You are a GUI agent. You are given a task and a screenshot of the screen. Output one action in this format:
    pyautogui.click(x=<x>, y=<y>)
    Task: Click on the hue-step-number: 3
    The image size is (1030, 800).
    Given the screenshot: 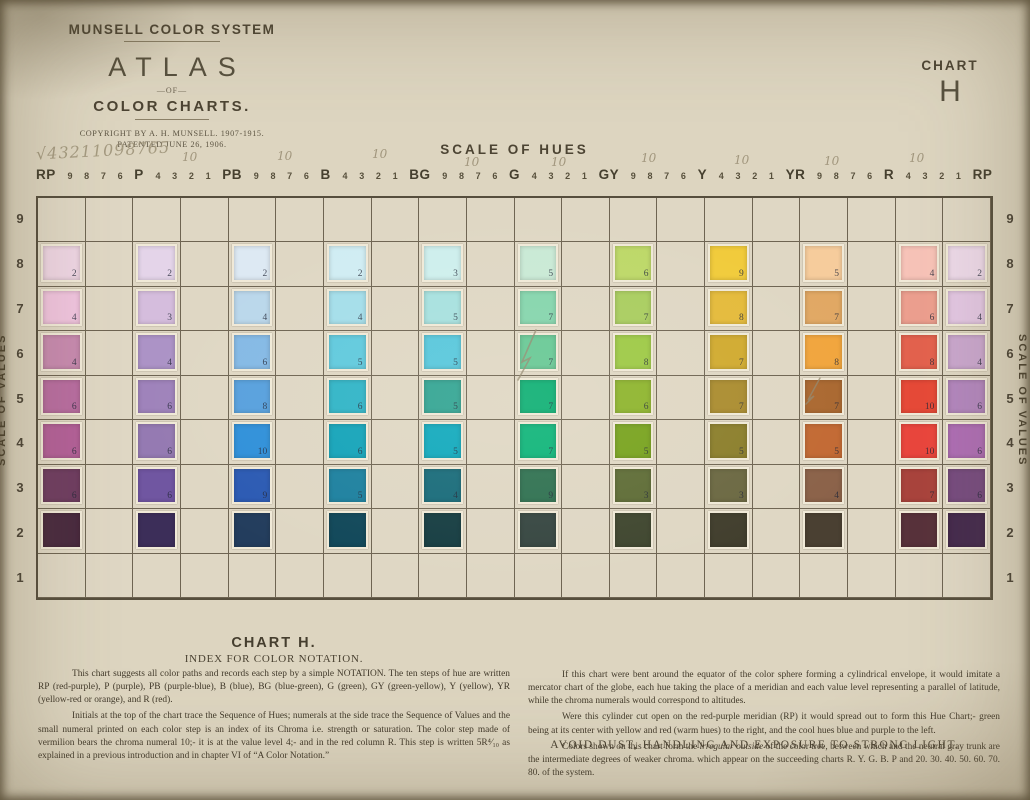 What is the action you would take?
    pyautogui.click(x=175, y=176)
    